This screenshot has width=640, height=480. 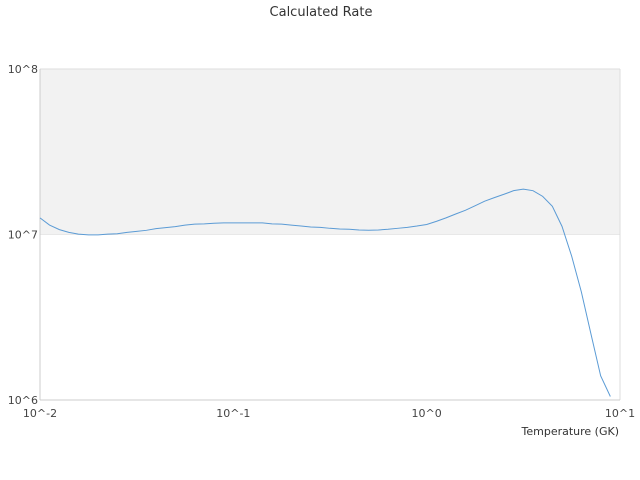 I want to click on x-tick-labels: 10^-2 10^-1 10^0 10^1, so click(x=329, y=413).